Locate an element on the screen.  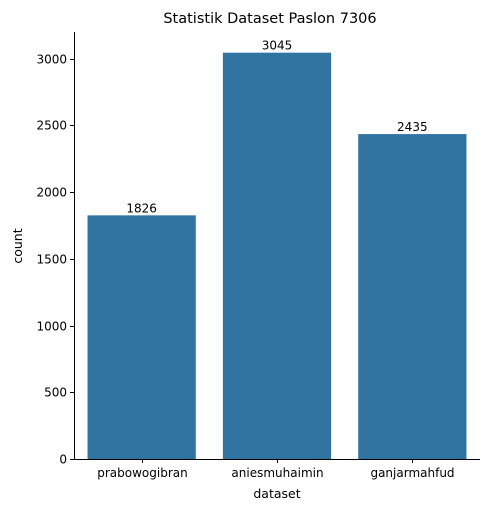
y-axis-ticks: 0 500 1000 1500 2000 2500 3000 is located at coordinates (55, 260).